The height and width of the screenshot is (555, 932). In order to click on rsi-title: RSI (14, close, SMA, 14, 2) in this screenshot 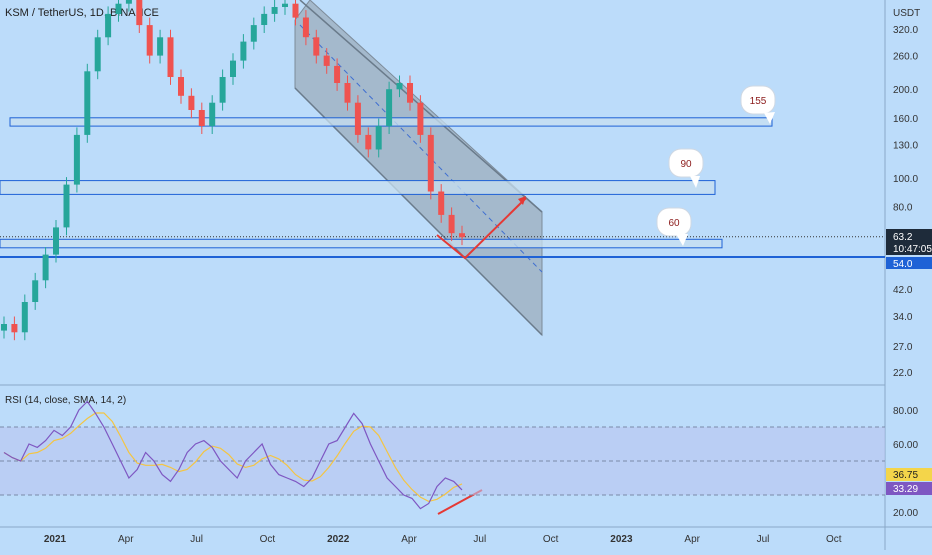, I will do `click(65, 400)`.